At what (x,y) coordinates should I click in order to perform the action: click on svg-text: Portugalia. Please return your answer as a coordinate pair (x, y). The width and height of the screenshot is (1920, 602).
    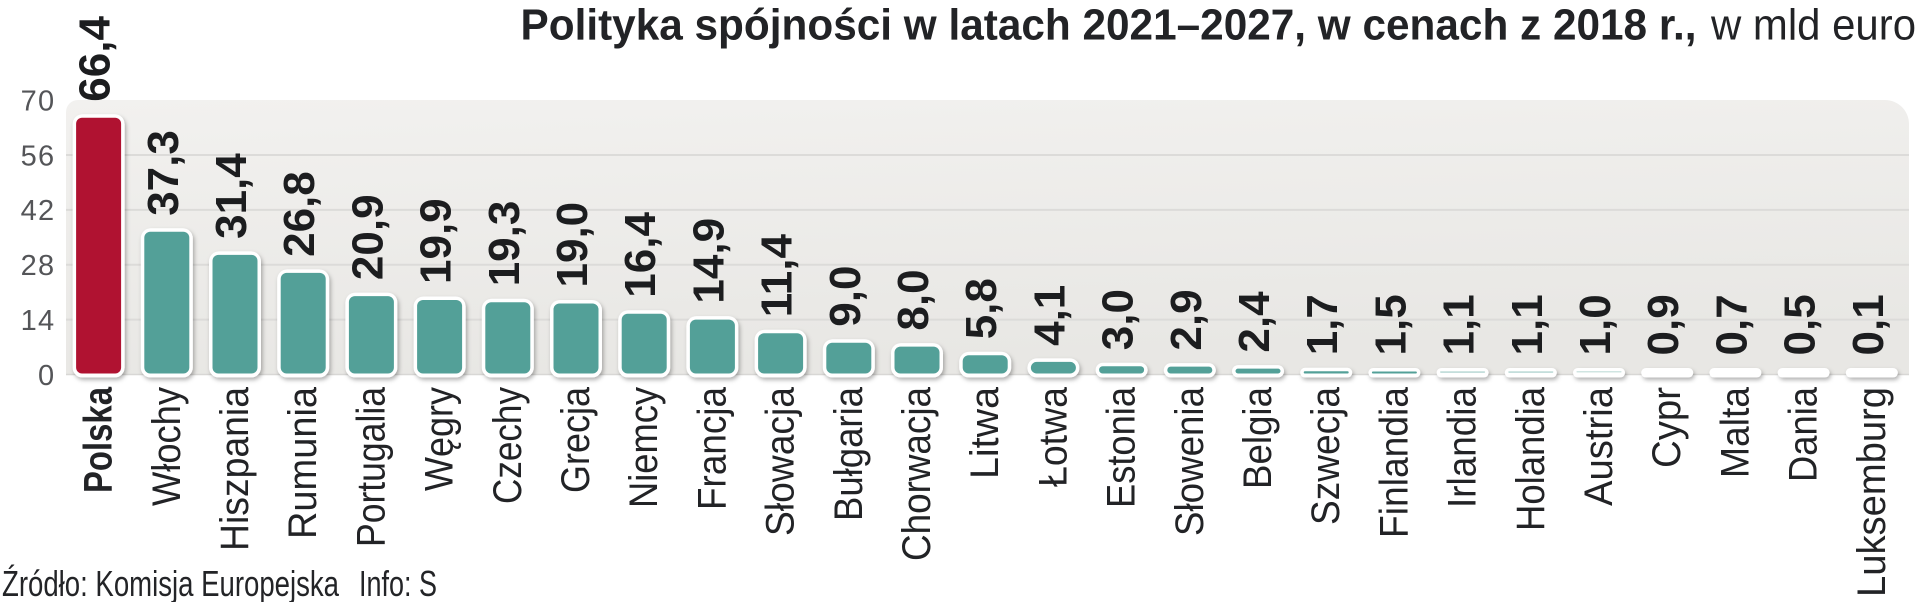
    Looking at the image, I should click on (371, 466).